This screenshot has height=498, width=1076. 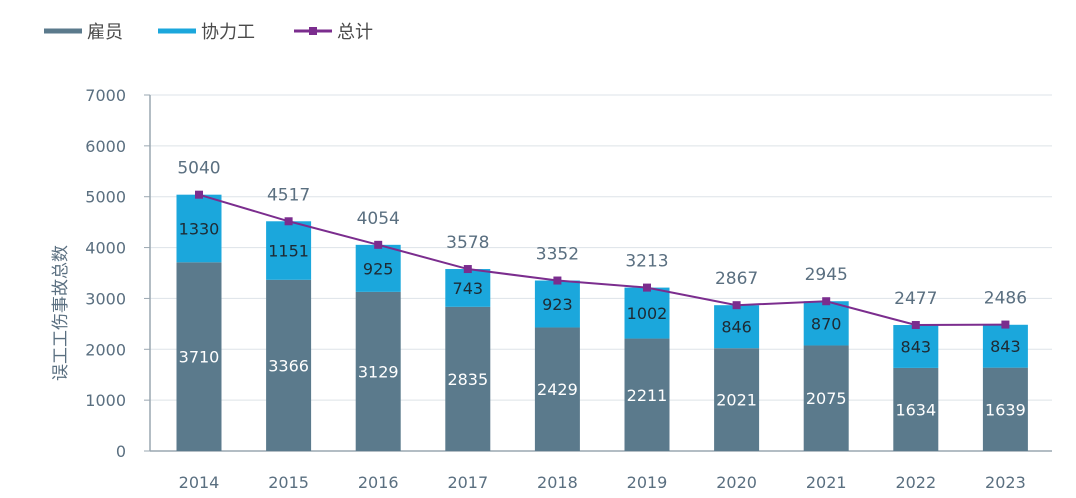 What do you see at coordinates (378, 482) in the screenshot?
I see `x-tick-label: 2016` at bounding box center [378, 482].